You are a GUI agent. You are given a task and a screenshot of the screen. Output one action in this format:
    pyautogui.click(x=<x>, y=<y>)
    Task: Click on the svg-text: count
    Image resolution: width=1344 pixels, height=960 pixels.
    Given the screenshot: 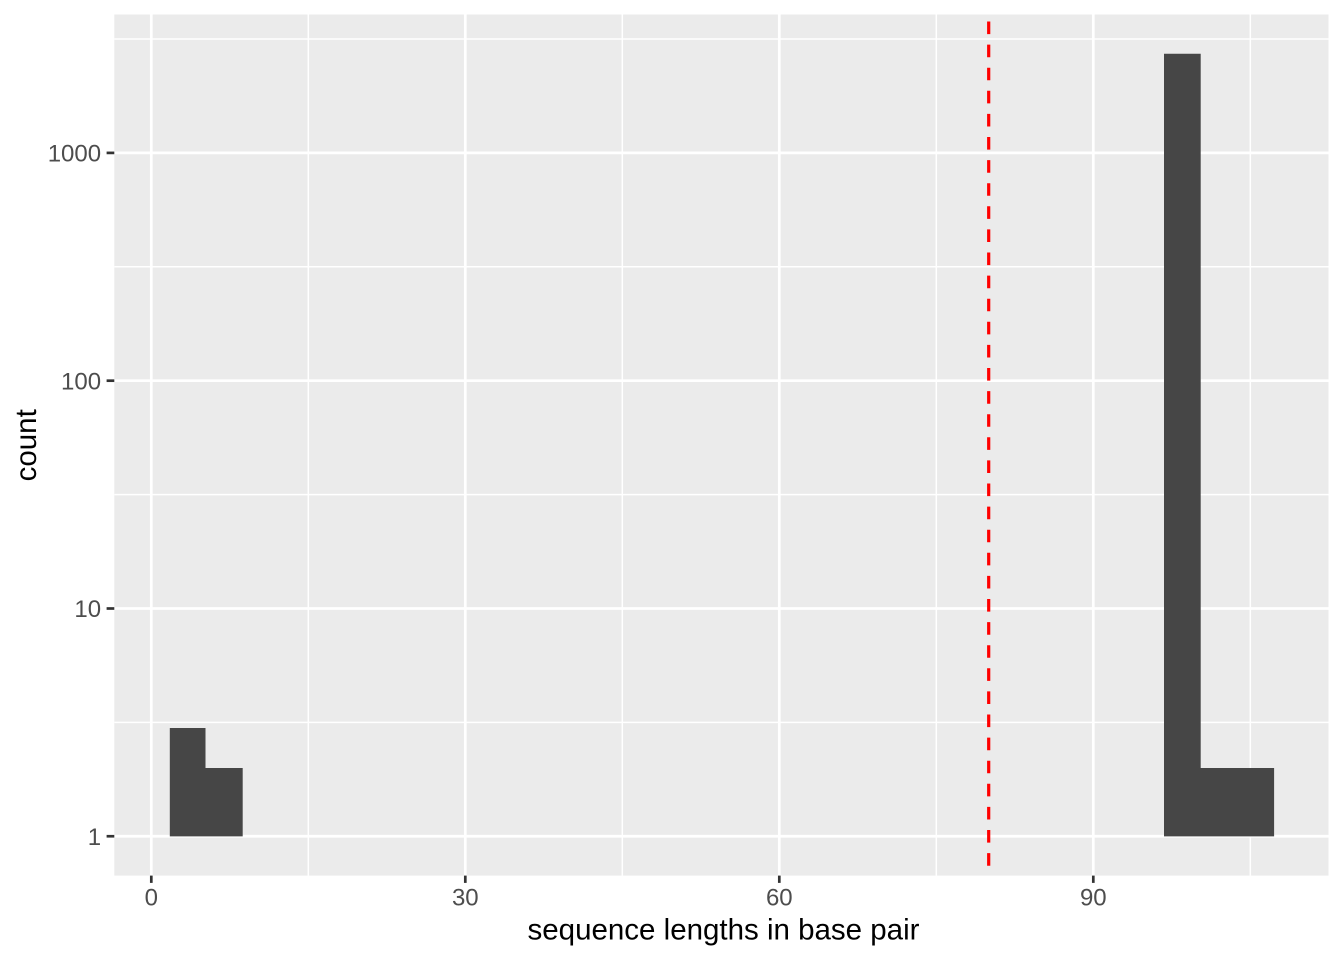 What is the action you would take?
    pyautogui.click(x=26, y=445)
    